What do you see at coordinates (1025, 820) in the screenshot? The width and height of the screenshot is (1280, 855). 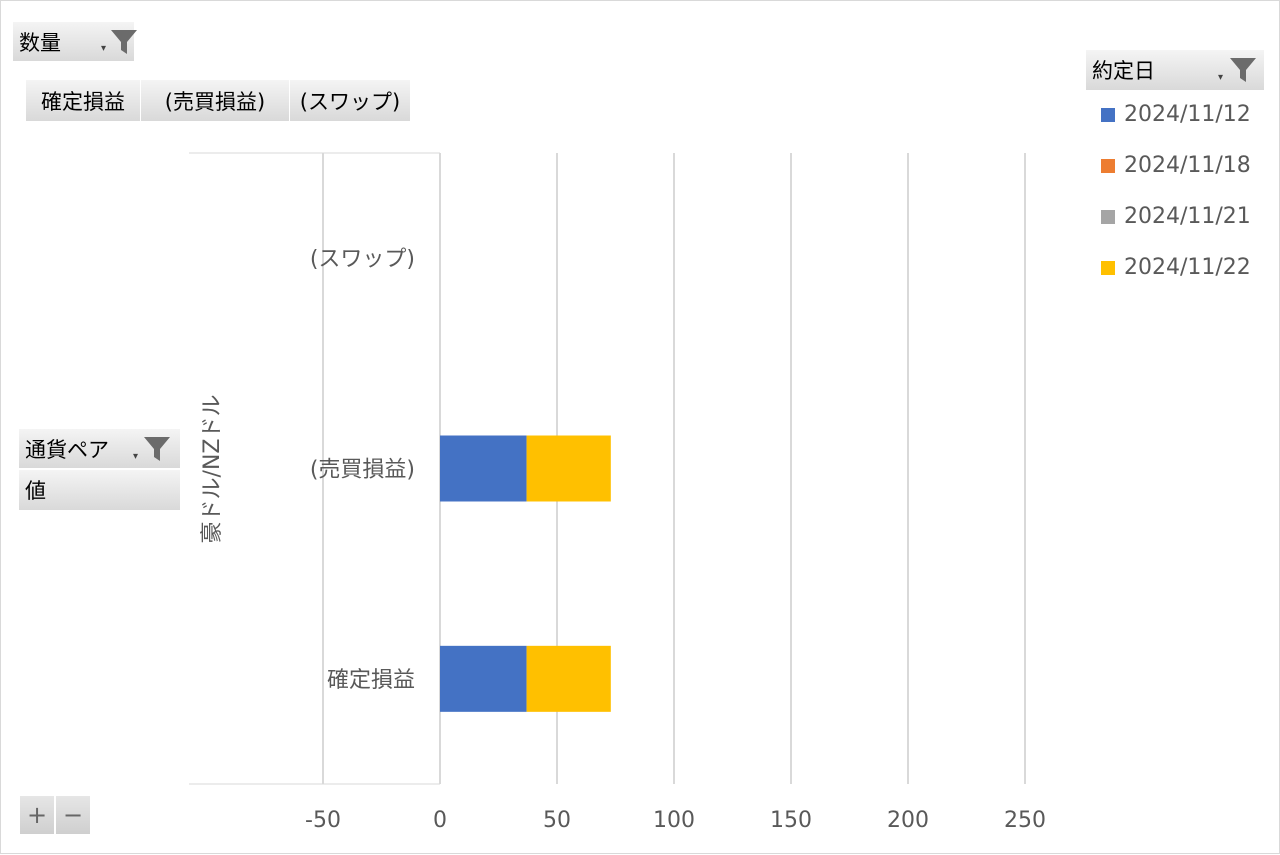 I see `x-tick-label: 250` at bounding box center [1025, 820].